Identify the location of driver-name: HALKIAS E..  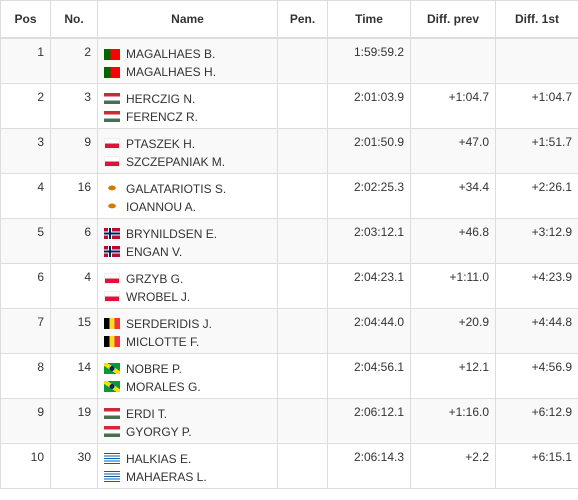
(159, 458).